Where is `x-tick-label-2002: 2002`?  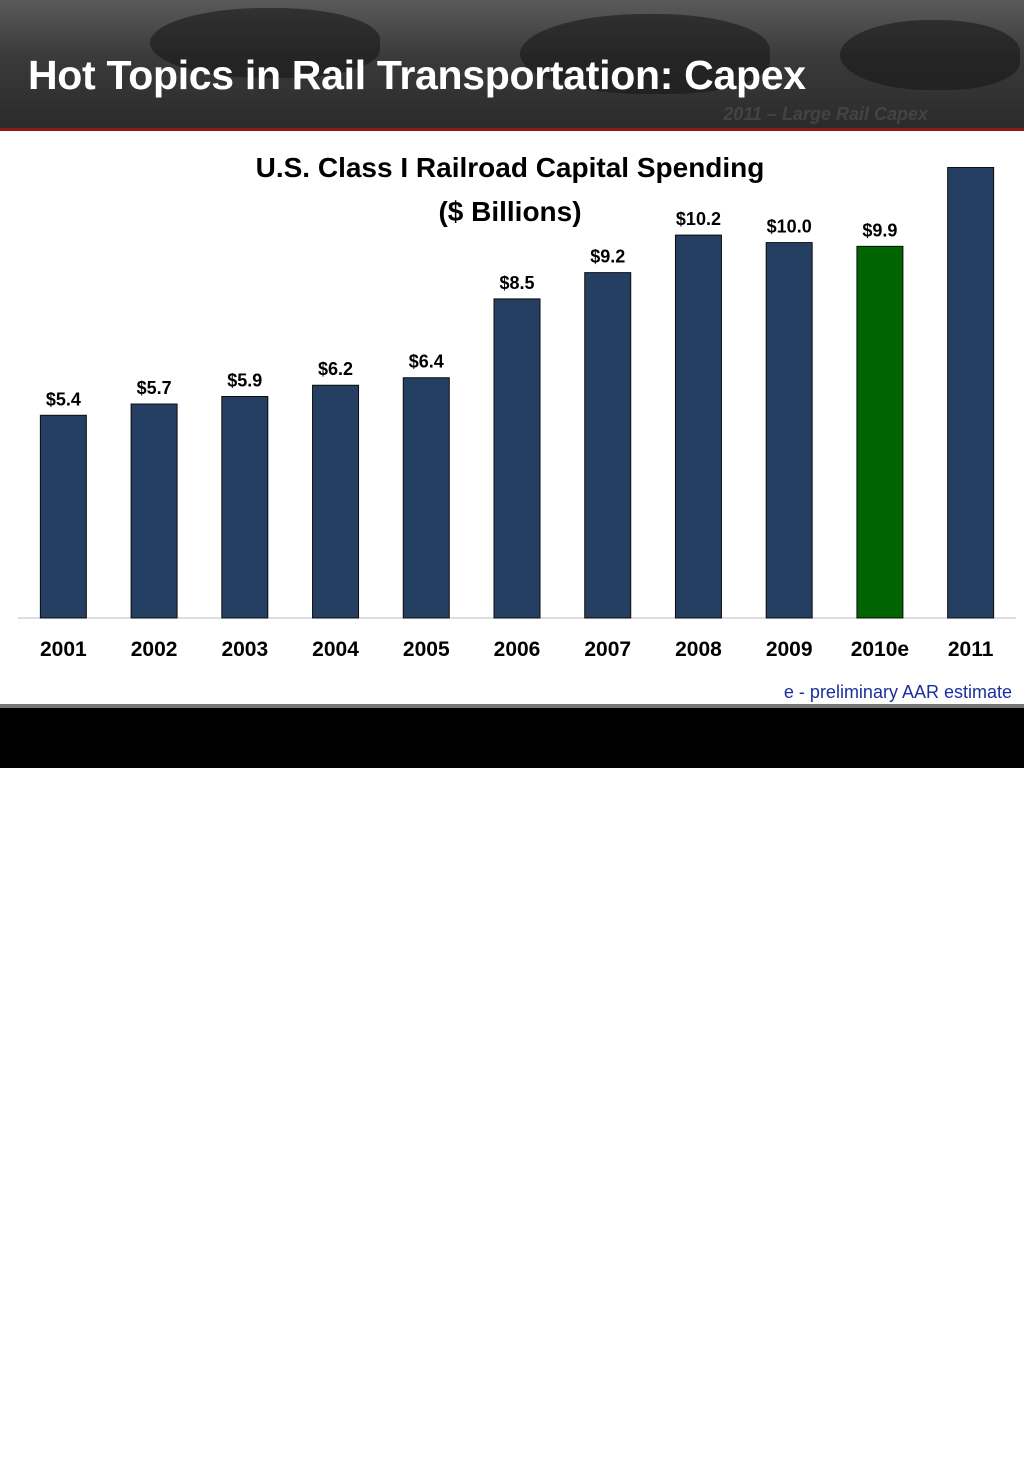
x-tick-label-2002: 2002 is located at coordinates (154, 649).